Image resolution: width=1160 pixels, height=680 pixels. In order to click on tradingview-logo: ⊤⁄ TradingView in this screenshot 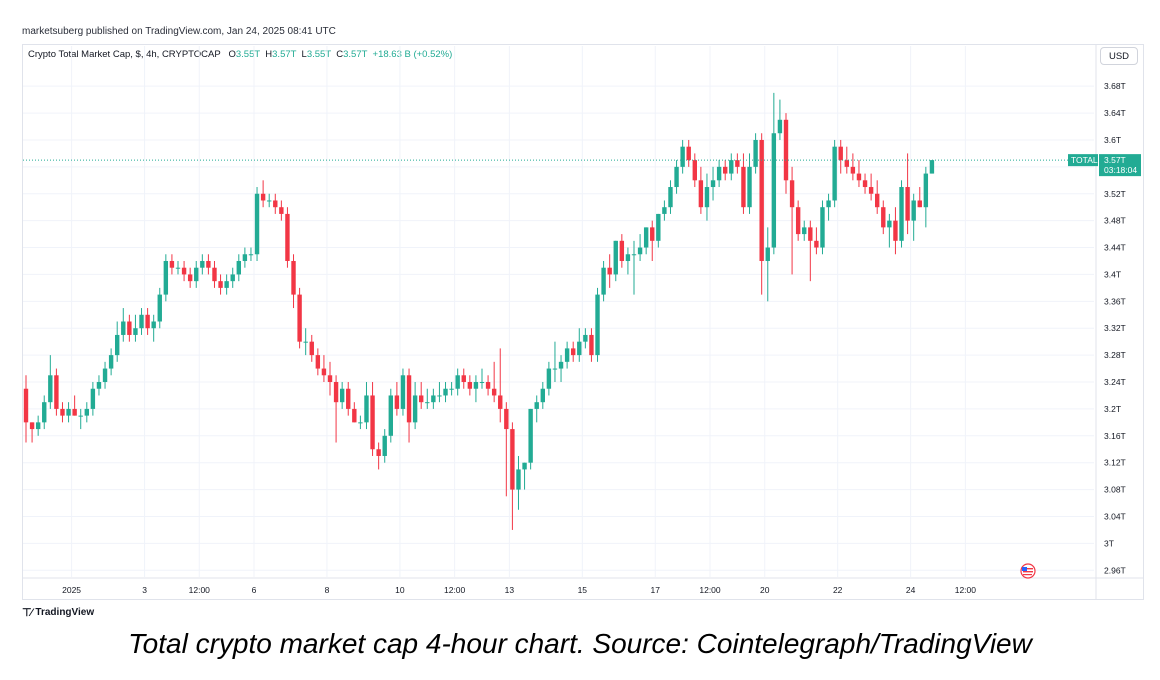, I will do `click(58, 612)`.